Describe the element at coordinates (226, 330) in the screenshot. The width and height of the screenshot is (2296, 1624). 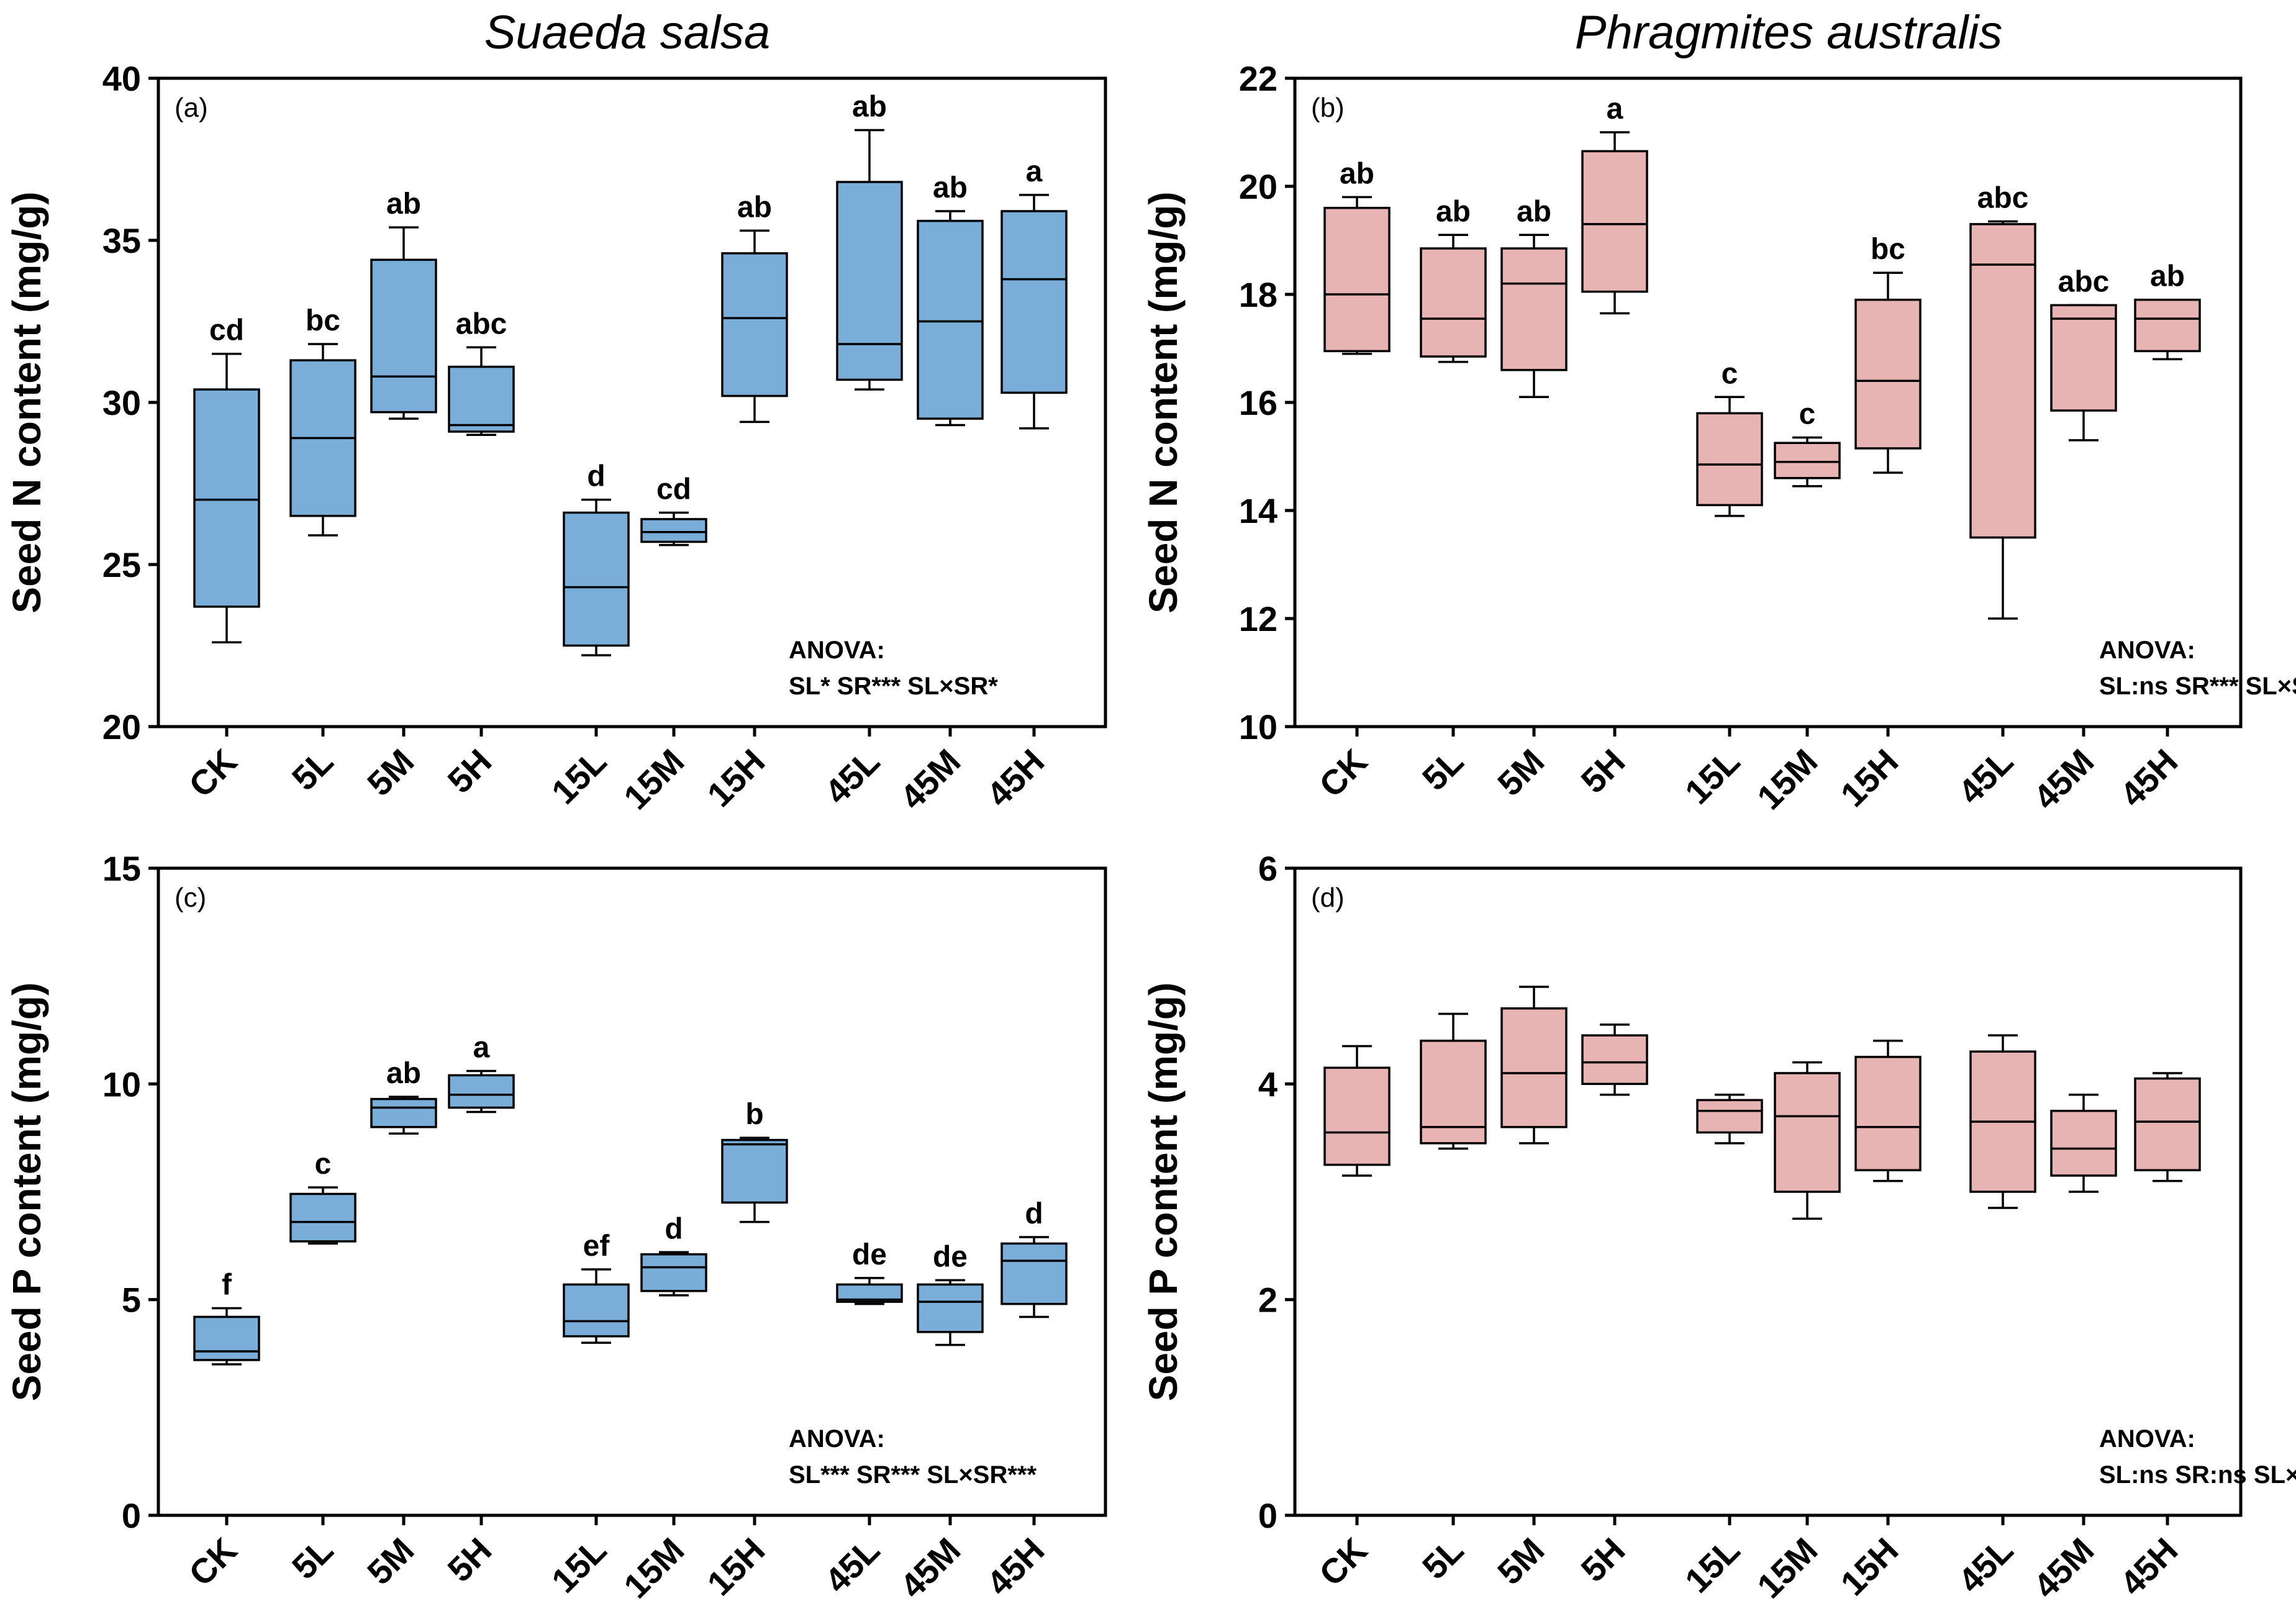
I see `significance-letter: cd` at that location.